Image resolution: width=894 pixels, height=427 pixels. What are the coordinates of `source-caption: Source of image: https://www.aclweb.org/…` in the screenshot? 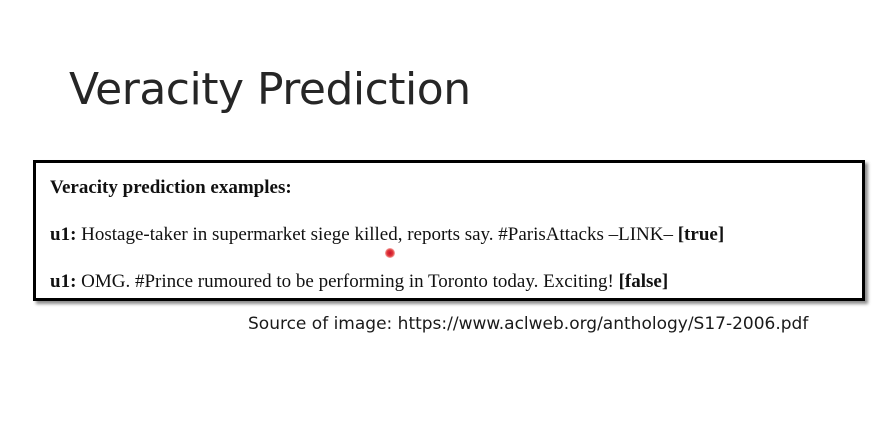 It's located at (528, 324).